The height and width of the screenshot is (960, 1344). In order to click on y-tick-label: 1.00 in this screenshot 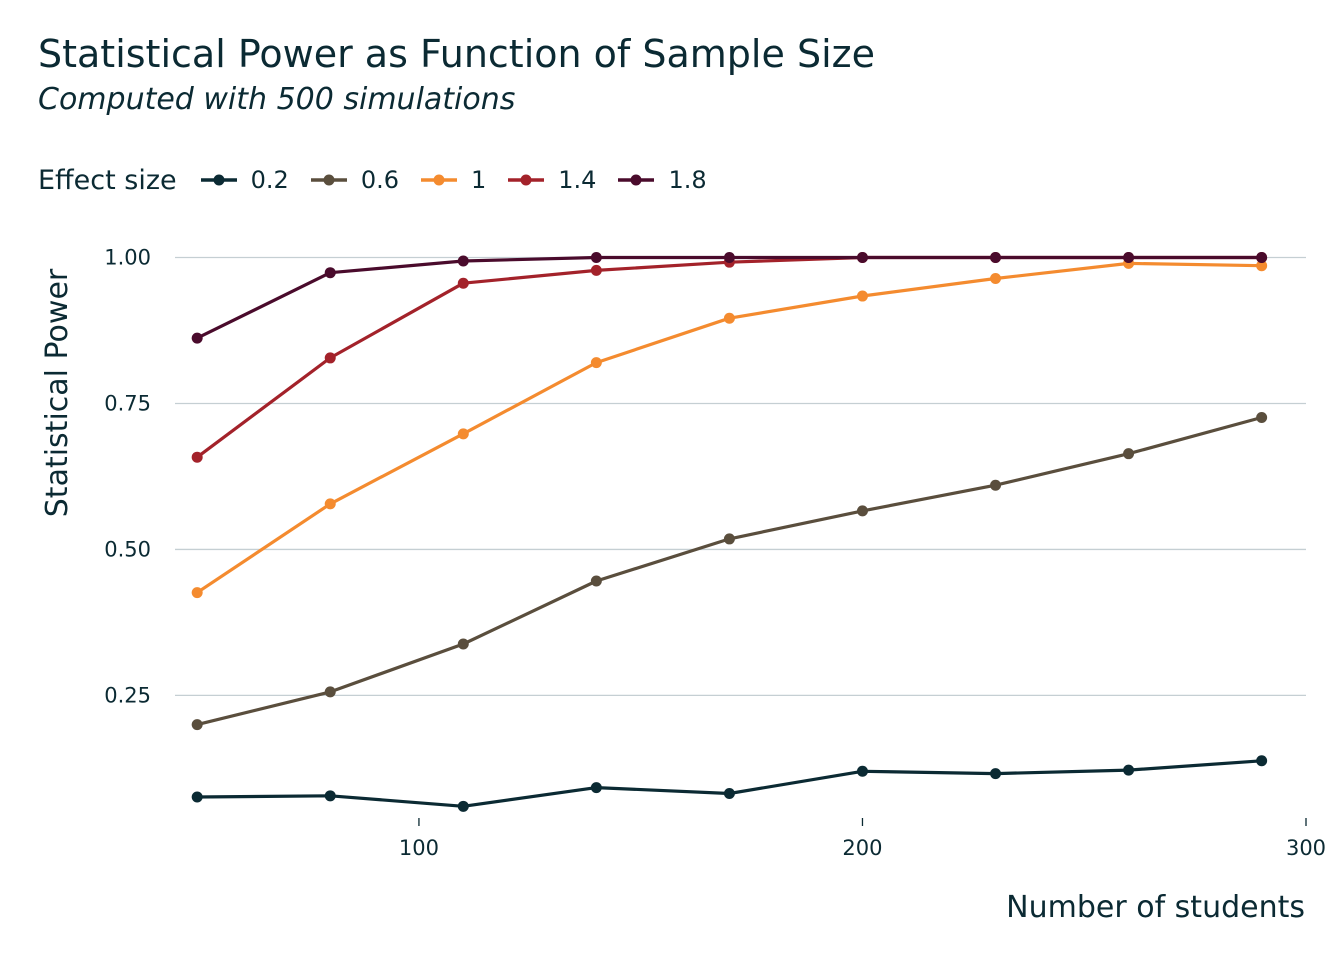, I will do `click(127, 258)`.